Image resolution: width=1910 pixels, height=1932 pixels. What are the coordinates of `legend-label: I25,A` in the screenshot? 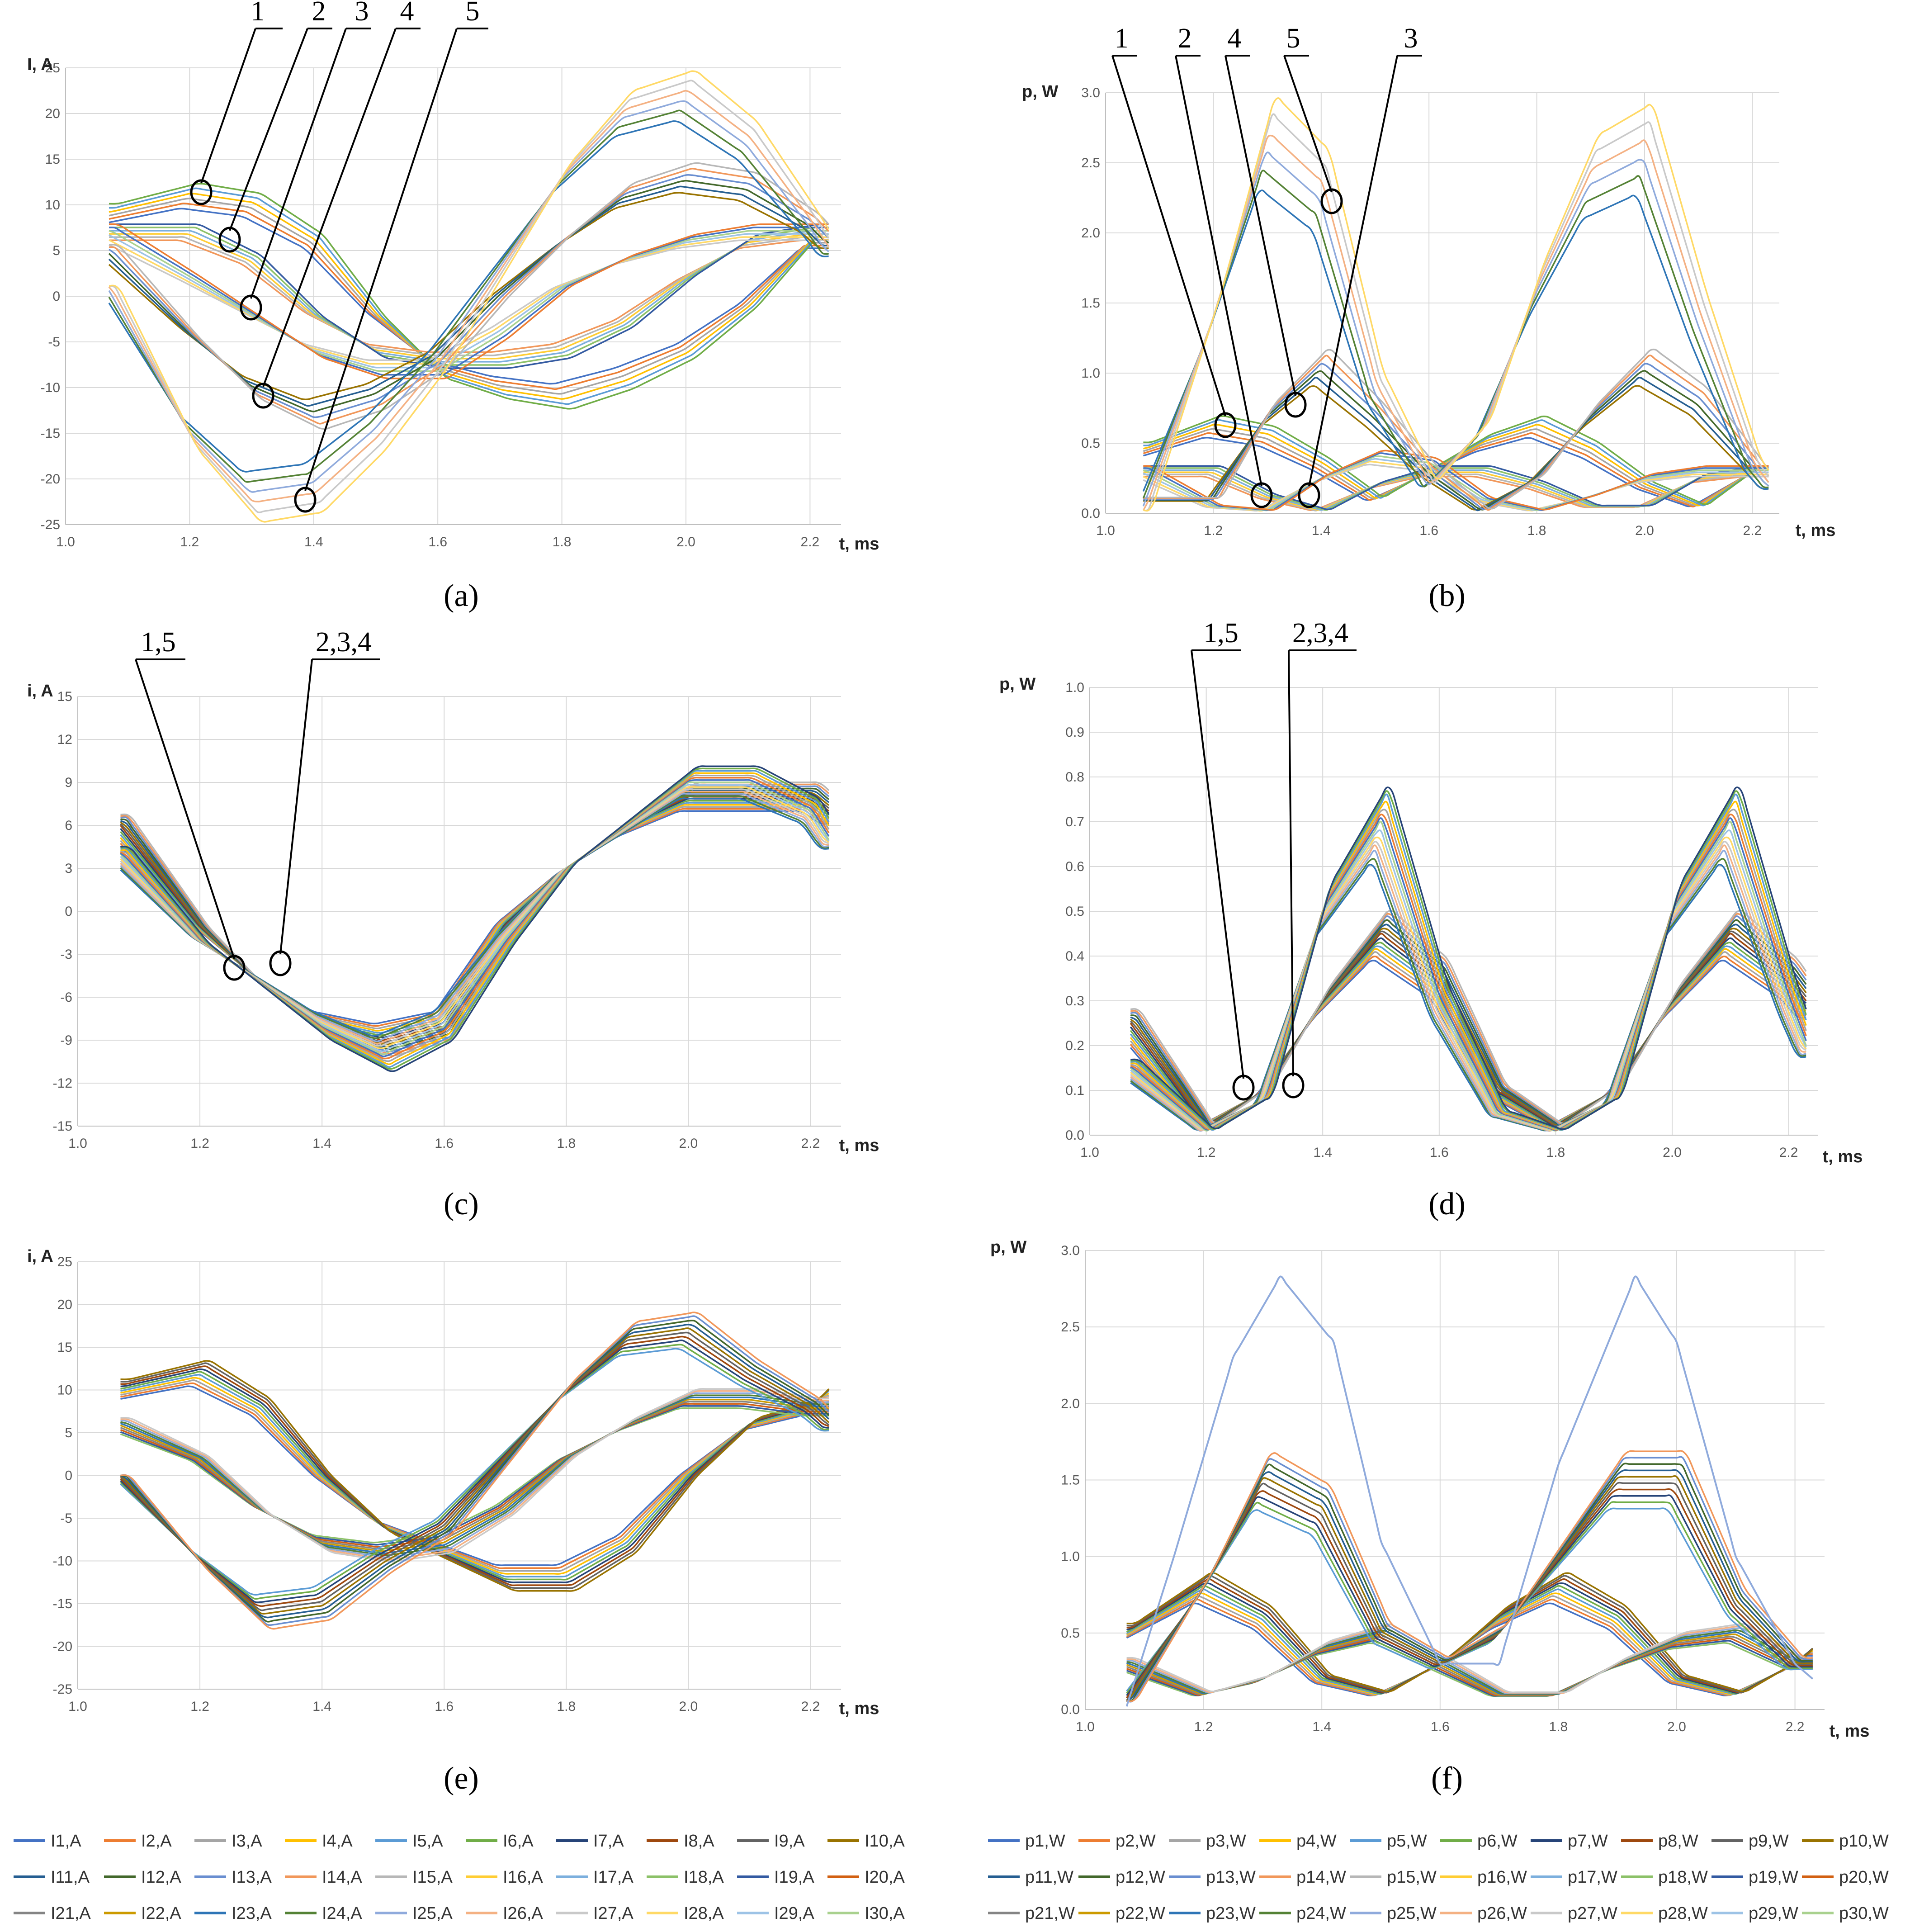 It's located at (432, 1913).